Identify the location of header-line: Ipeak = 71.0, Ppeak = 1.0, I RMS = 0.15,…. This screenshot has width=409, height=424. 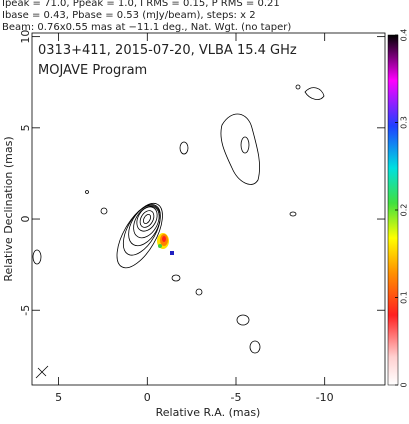
(141, 4).